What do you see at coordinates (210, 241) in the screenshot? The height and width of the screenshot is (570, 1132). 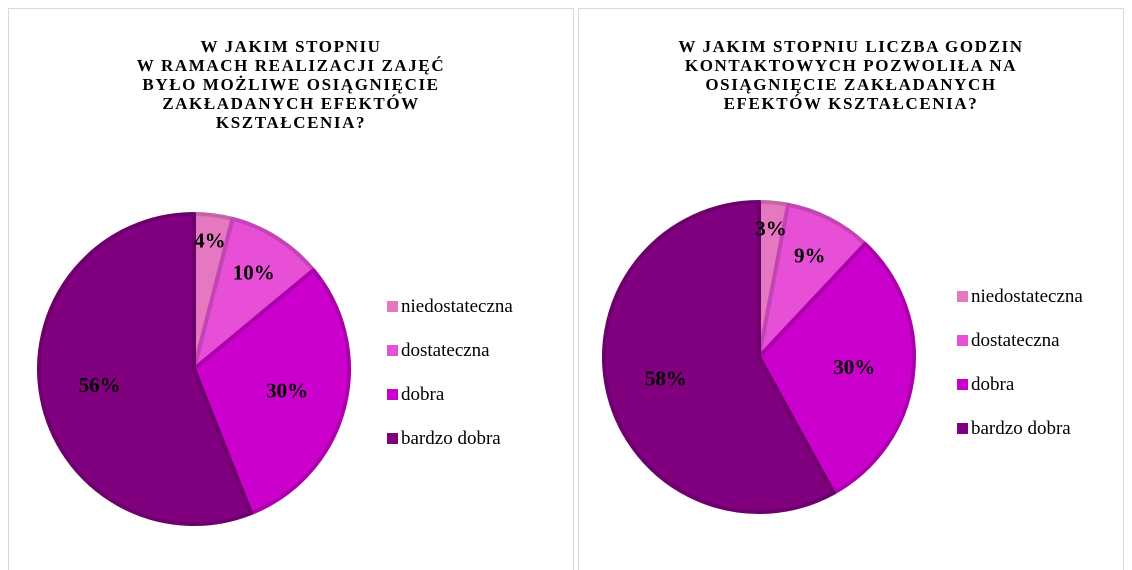 I see `data-label-niedostateczna: 4%` at bounding box center [210, 241].